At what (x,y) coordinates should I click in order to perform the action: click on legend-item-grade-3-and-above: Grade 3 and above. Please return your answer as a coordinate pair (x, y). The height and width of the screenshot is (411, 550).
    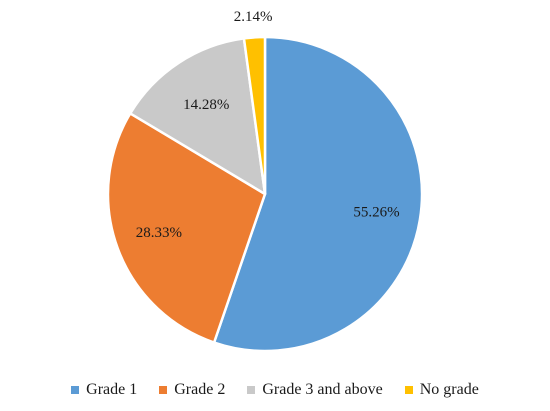
    Looking at the image, I should click on (315, 390).